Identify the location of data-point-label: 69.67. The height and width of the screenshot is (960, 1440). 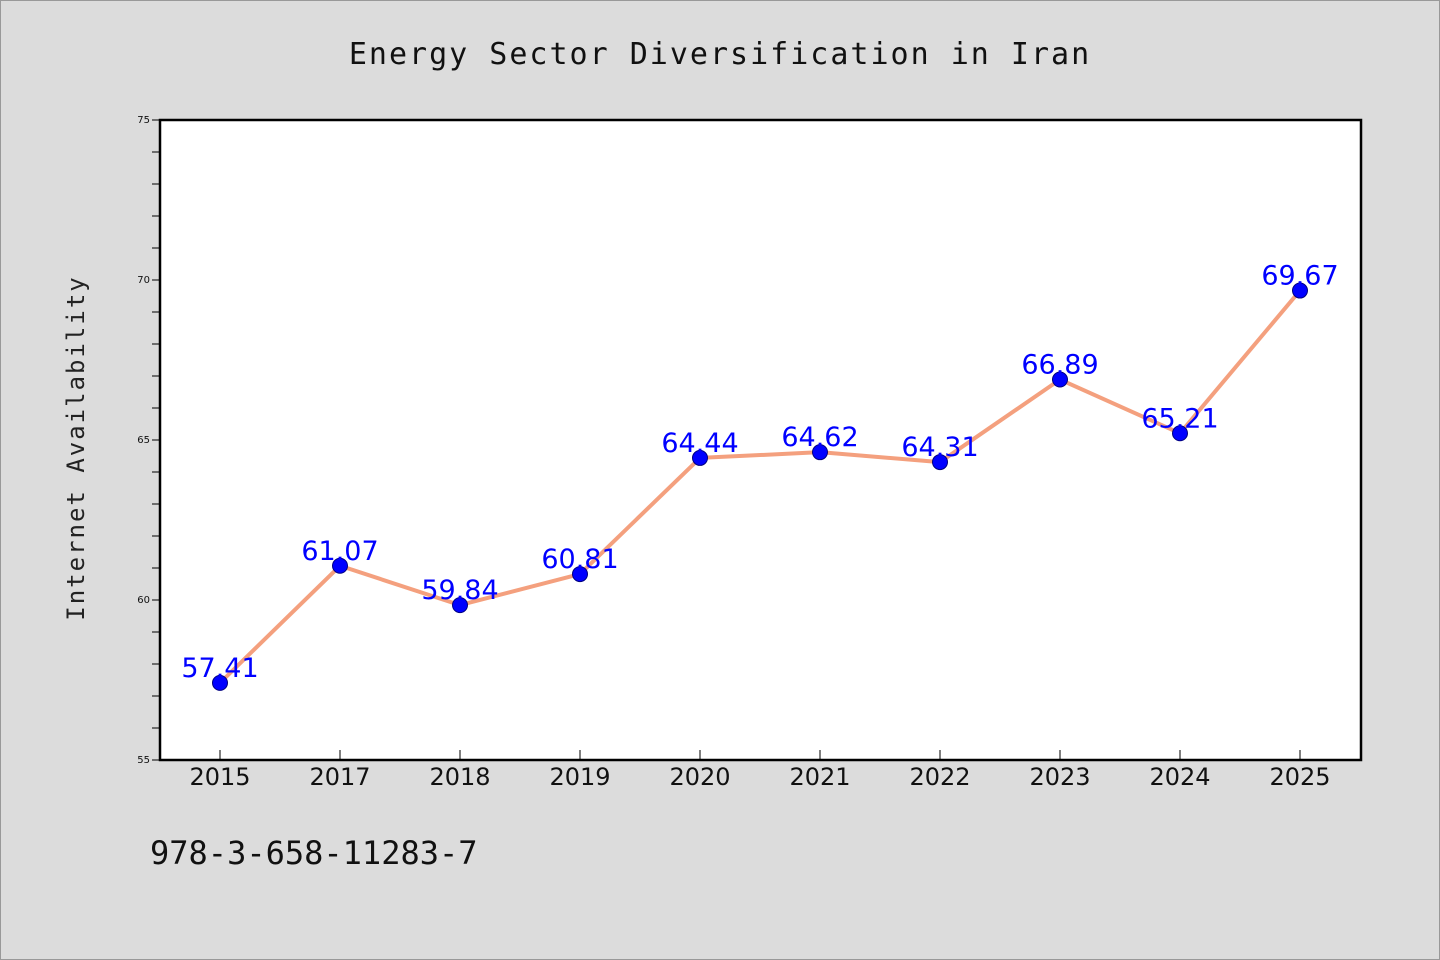
(1299, 276).